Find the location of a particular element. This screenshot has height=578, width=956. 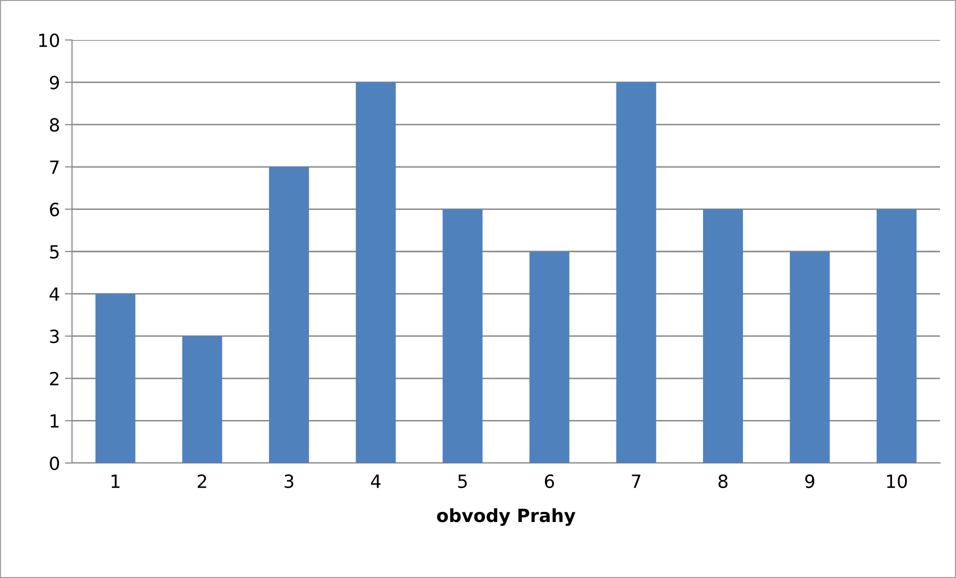

y-tick-label: 1 is located at coordinates (54, 421).